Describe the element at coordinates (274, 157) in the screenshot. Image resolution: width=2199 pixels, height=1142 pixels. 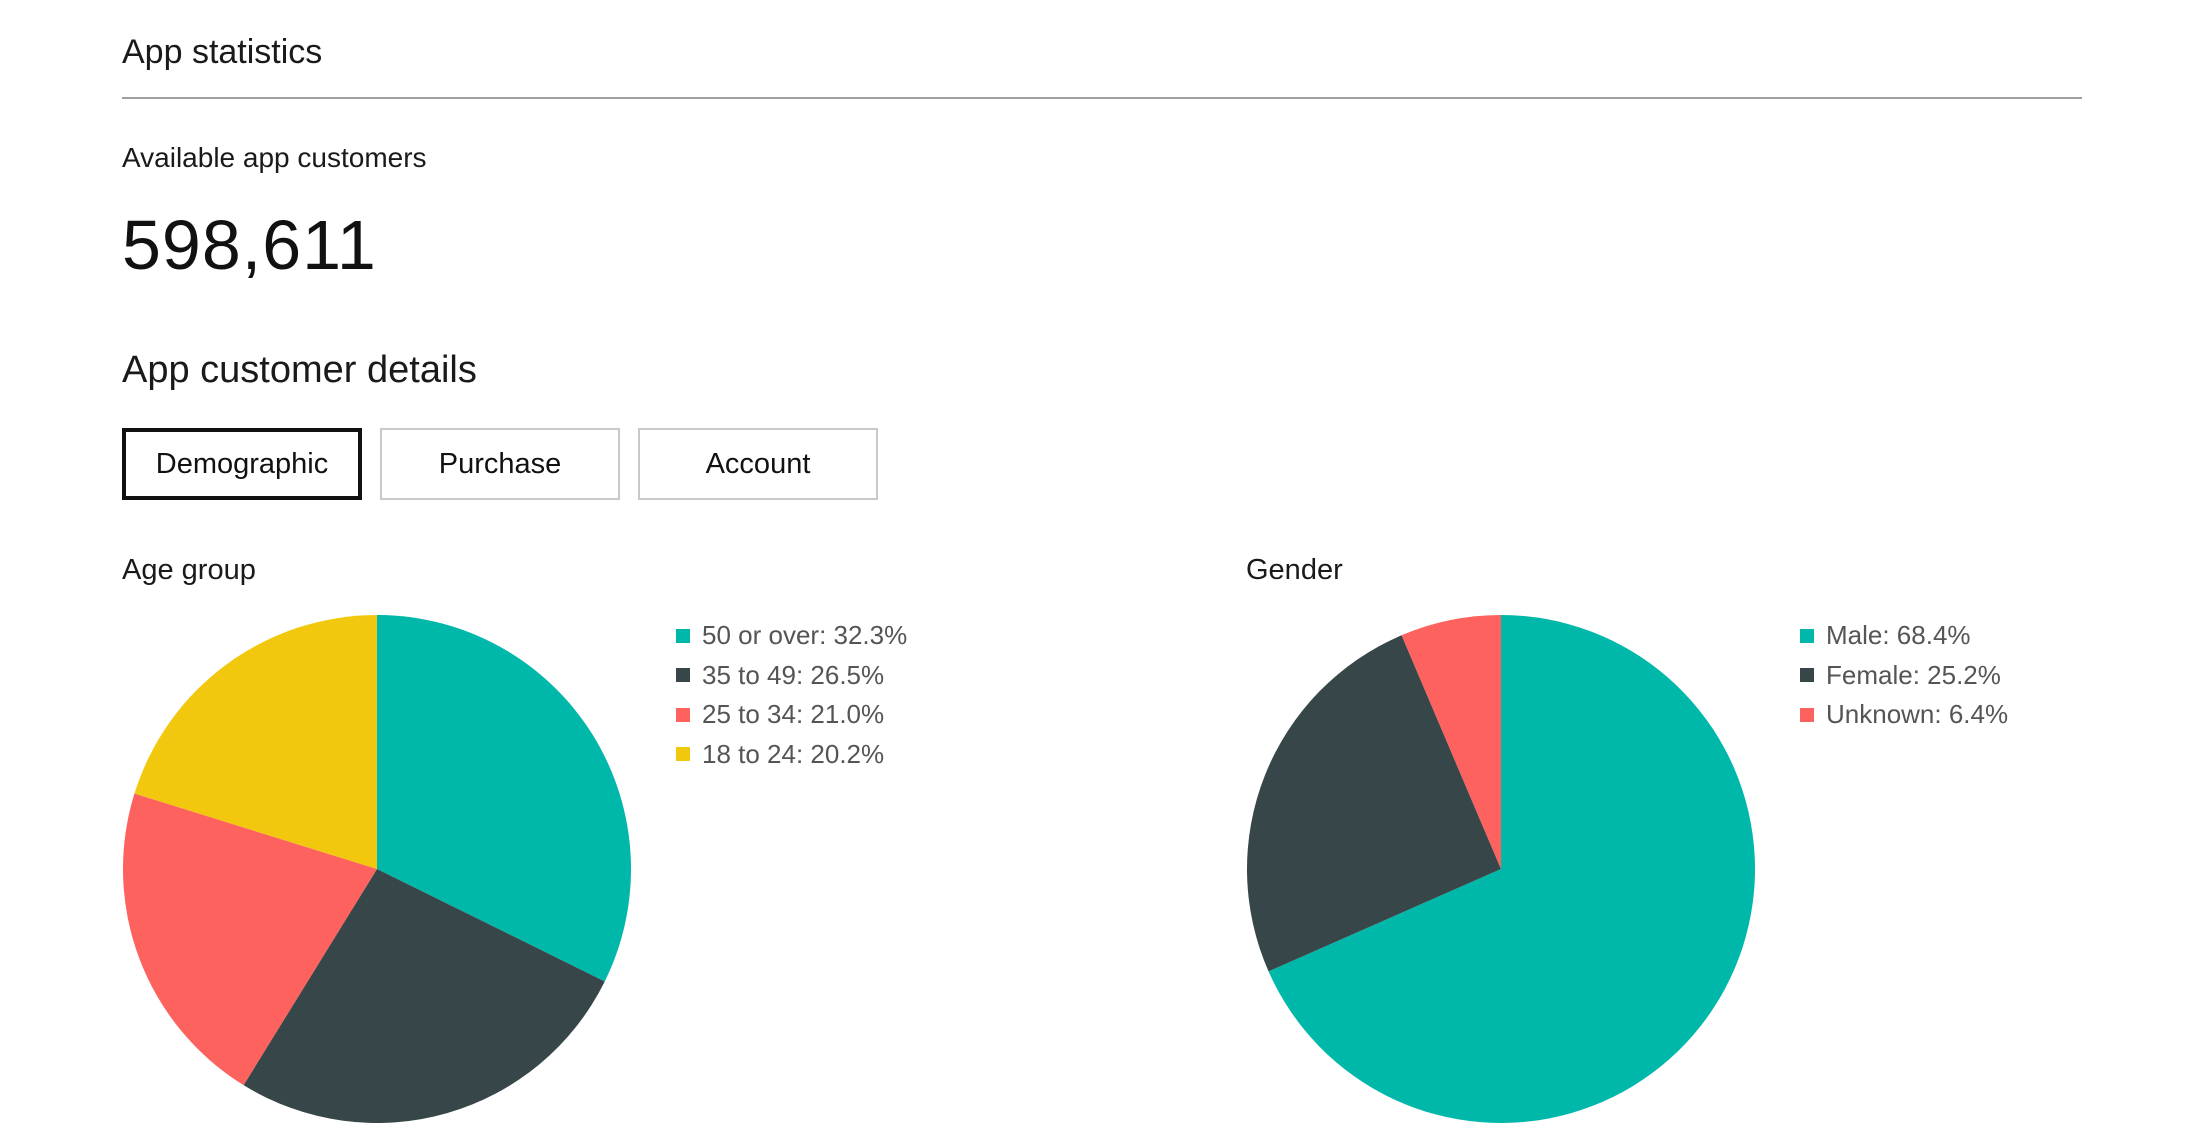
I see `available-customers-label: Available app customers` at that location.